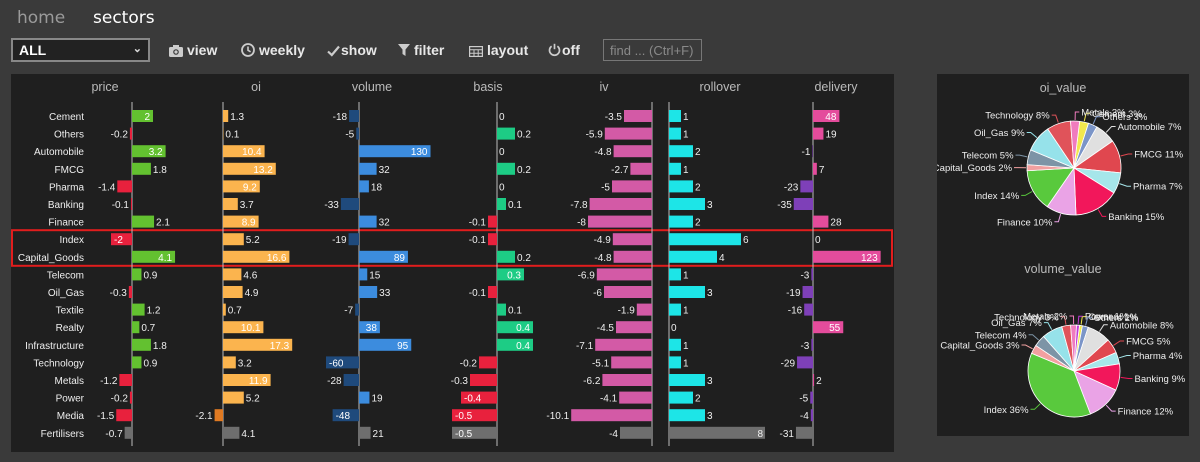  What do you see at coordinates (124, 18) in the screenshot?
I see `nav-sectors-link: sectors` at bounding box center [124, 18].